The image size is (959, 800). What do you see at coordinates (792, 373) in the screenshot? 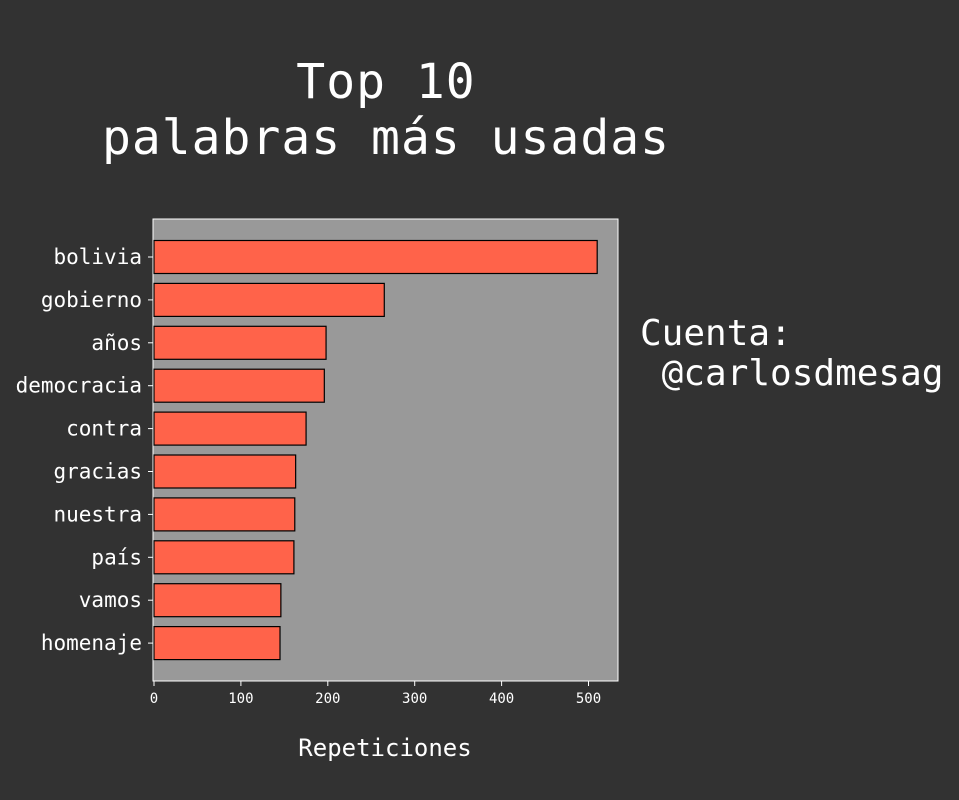
I see `account-handle: @carlosdmesag` at bounding box center [792, 373].